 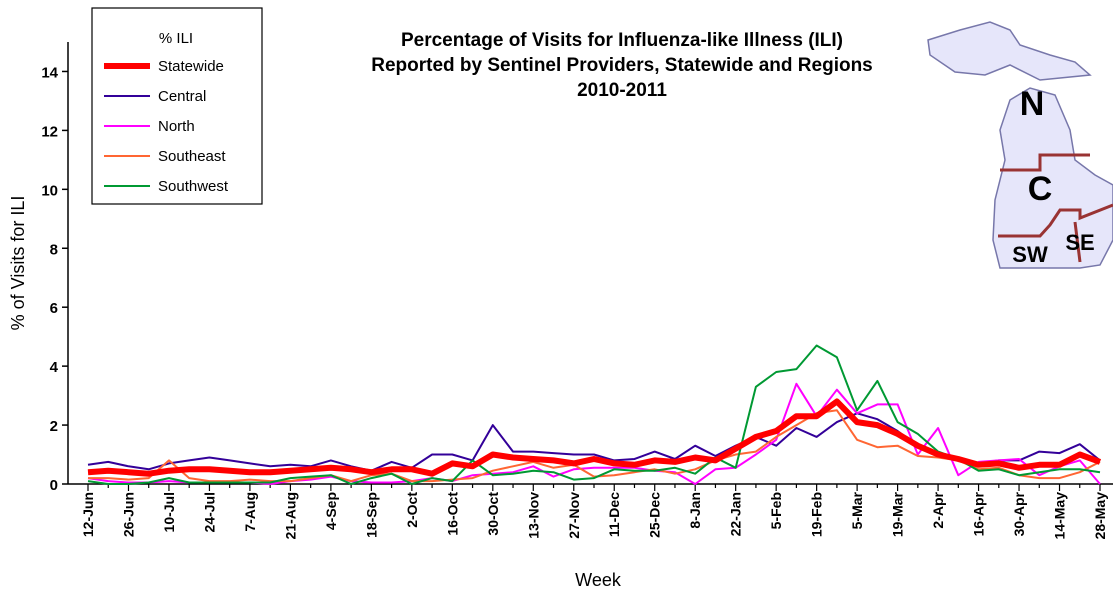 I want to click on x-tick-label: 5-Mar, so click(x=857, y=510).